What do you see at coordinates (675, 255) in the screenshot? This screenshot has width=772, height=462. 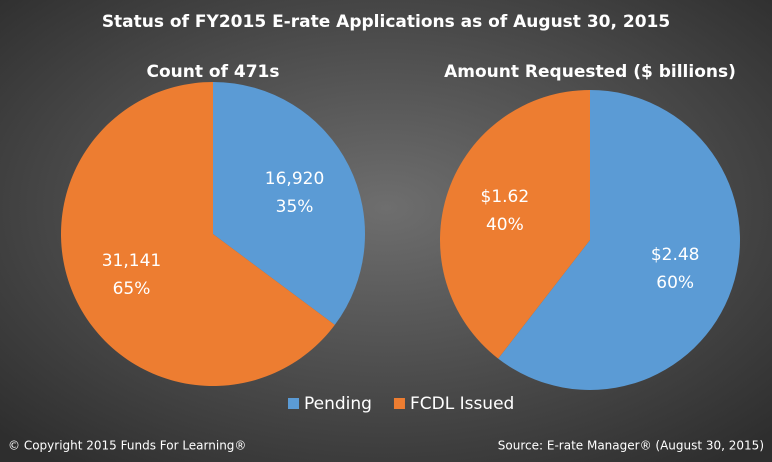 I see `value-label: $2.48` at bounding box center [675, 255].